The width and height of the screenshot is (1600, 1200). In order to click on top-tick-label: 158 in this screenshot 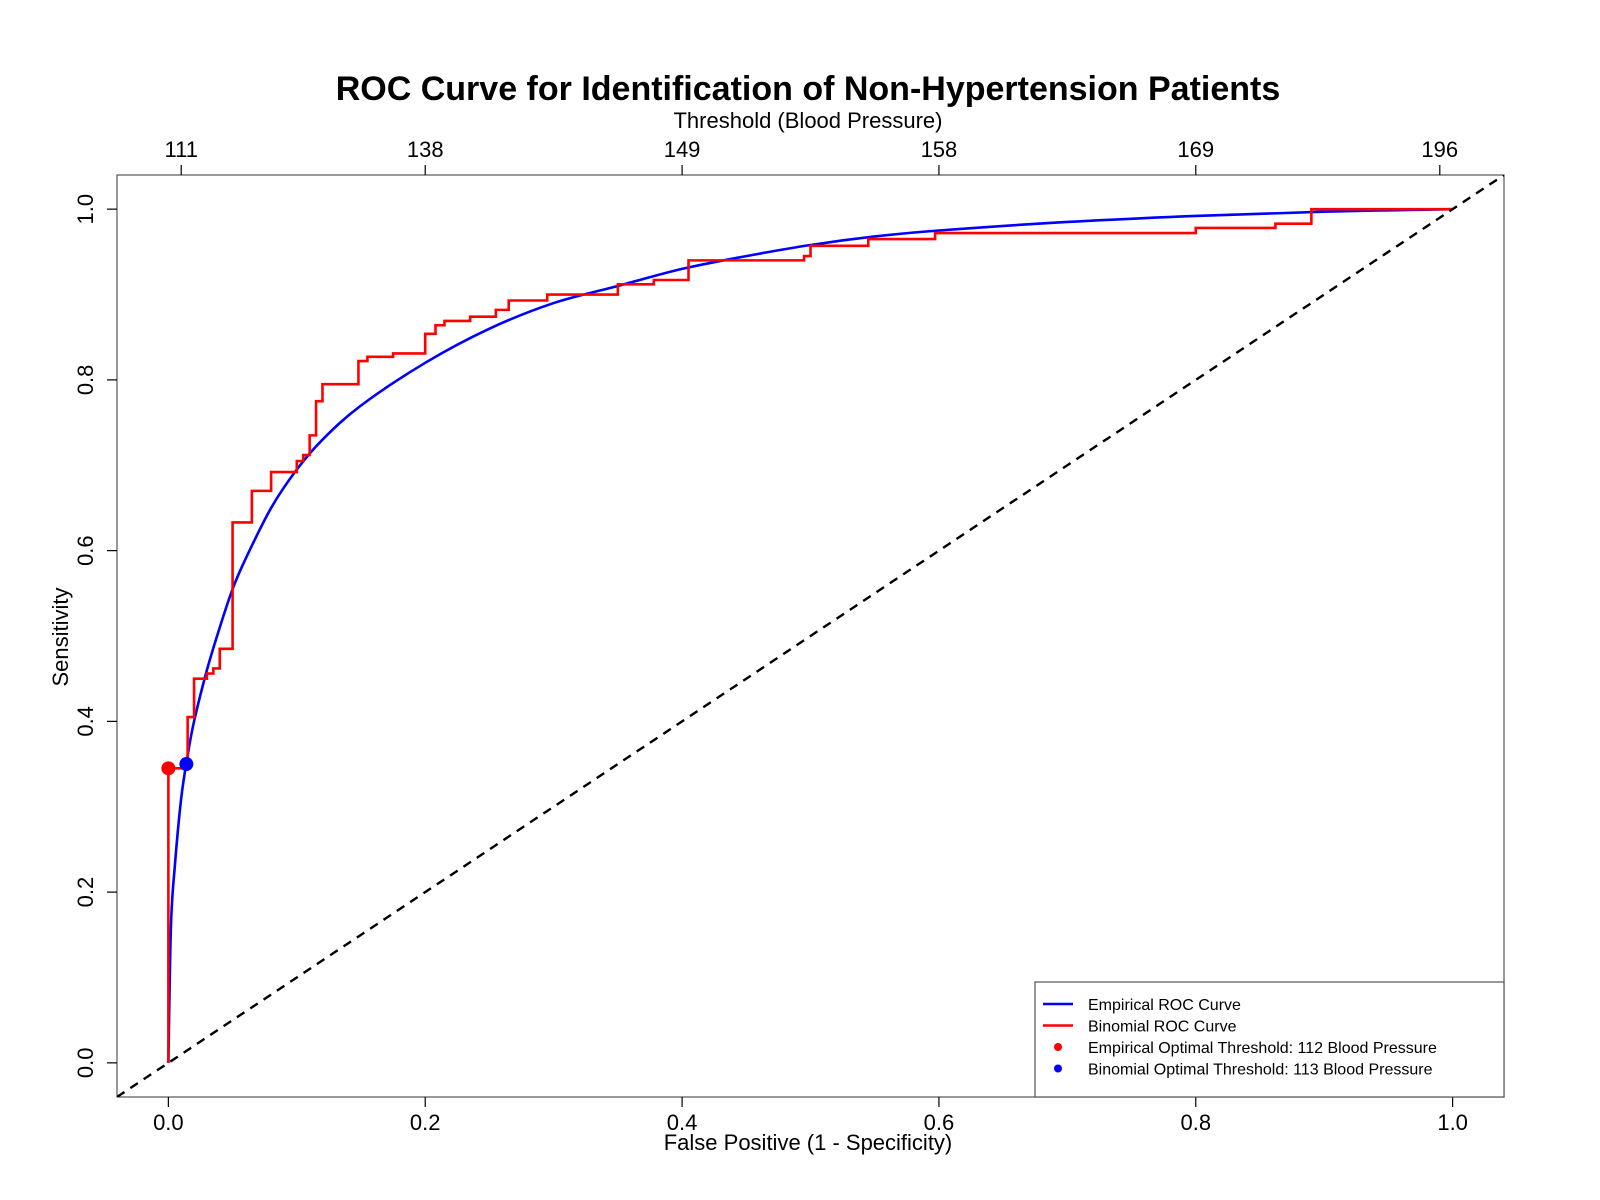, I will do `click(939, 149)`.